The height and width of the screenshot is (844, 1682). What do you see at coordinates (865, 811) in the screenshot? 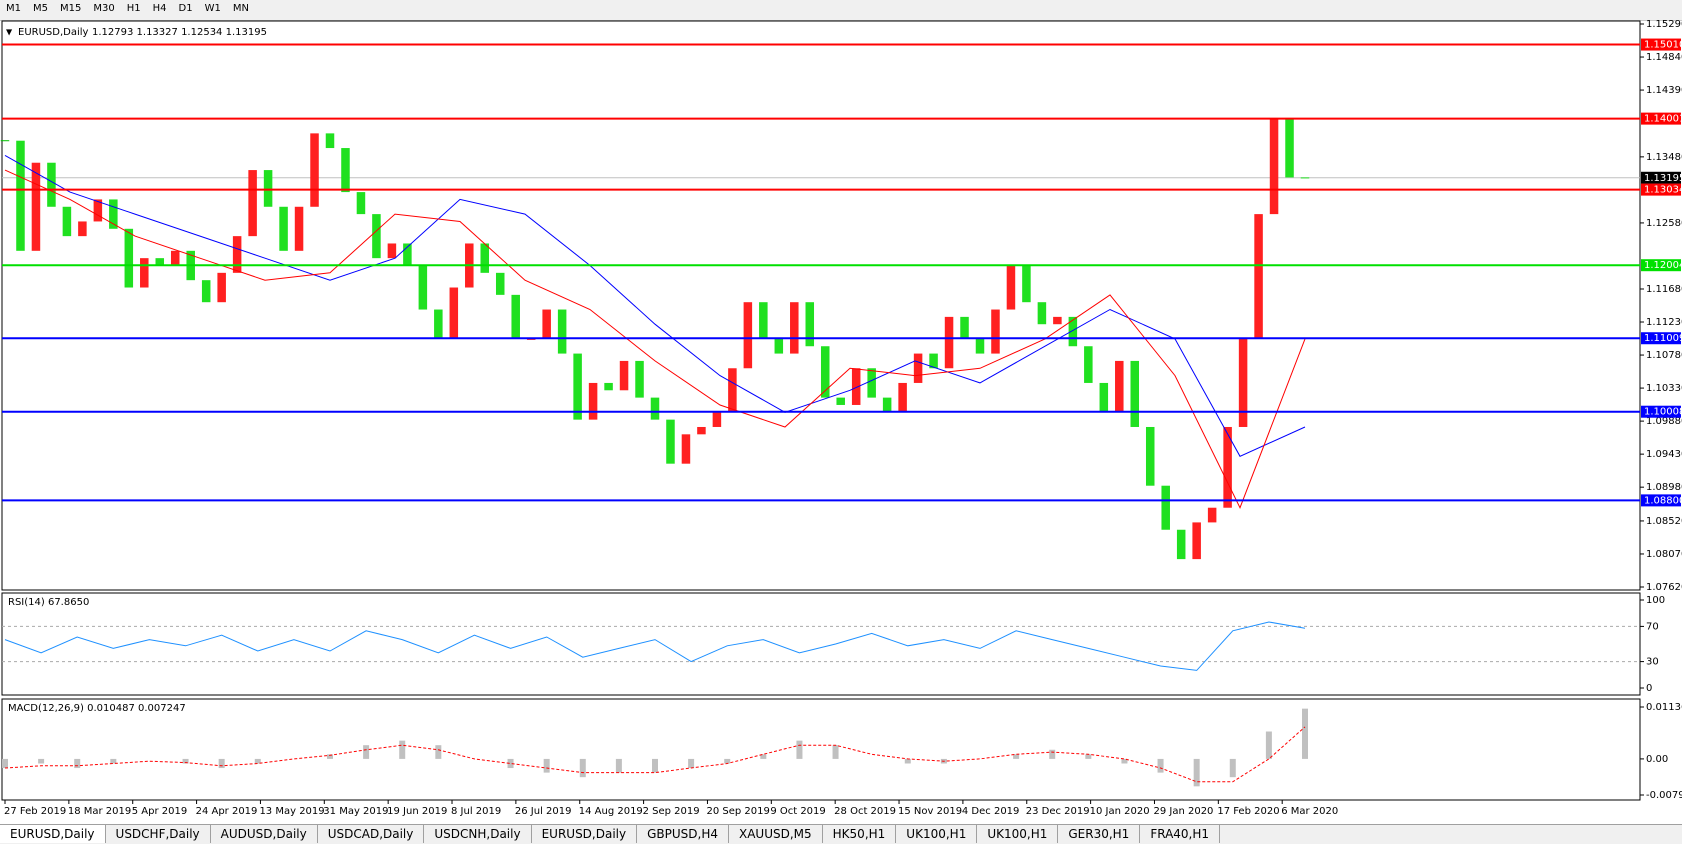
I see `x-tick-label: 28 Oct 2019` at bounding box center [865, 811].